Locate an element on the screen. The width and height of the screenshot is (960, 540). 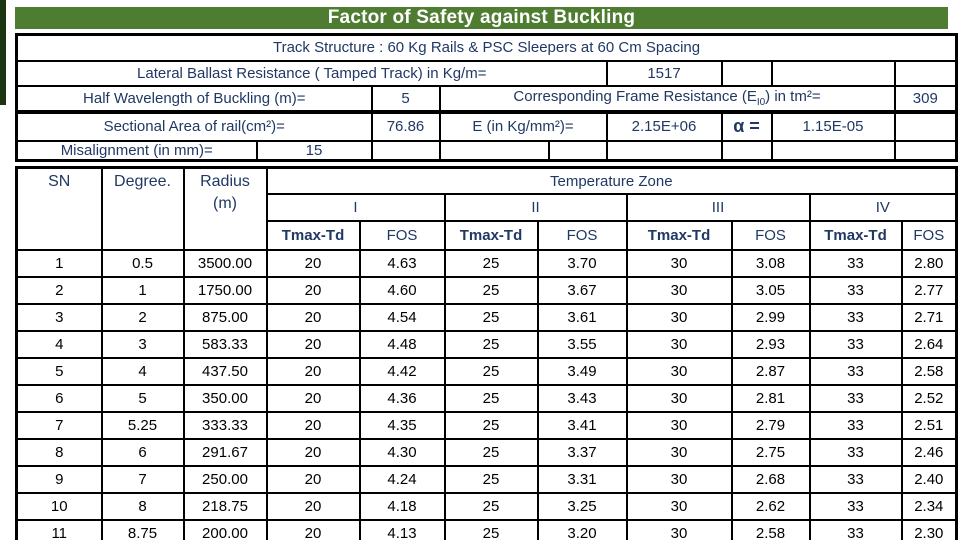
data-cell: 3.41 is located at coordinates (582, 425).